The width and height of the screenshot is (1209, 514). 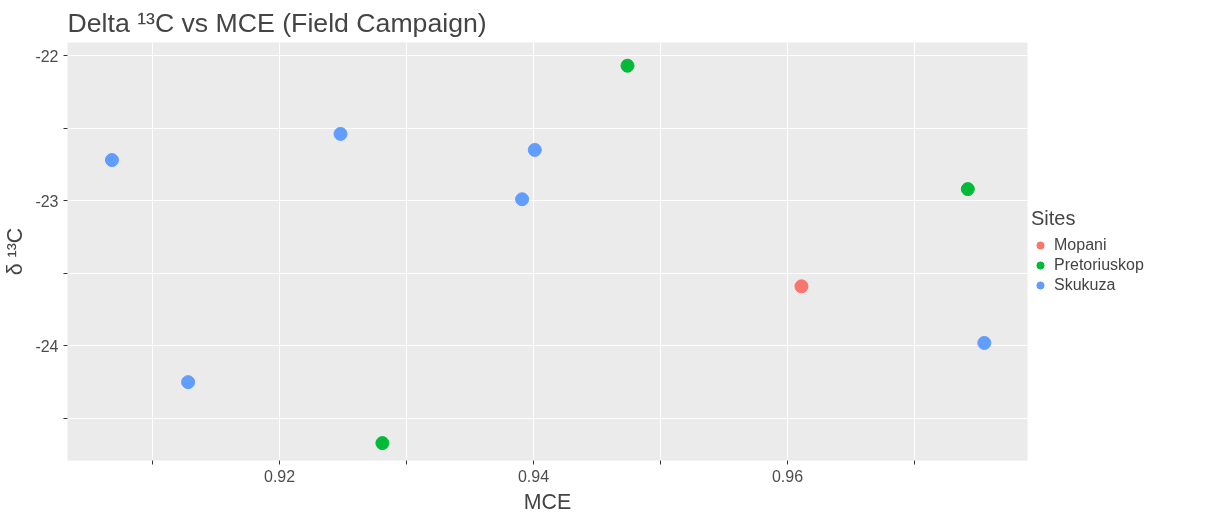 What do you see at coordinates (47, 201) in the screenshot?
I see `y-tick-label: -23` at bounding box center [47, 201].